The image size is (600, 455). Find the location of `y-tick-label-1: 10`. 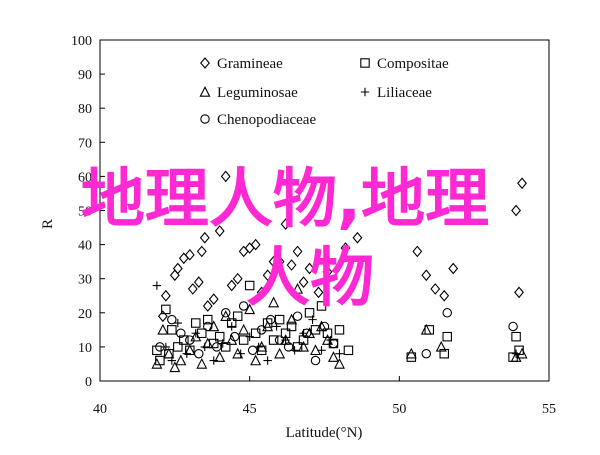

y-tick-label-1: 10 is located at coordinates (85, 348).